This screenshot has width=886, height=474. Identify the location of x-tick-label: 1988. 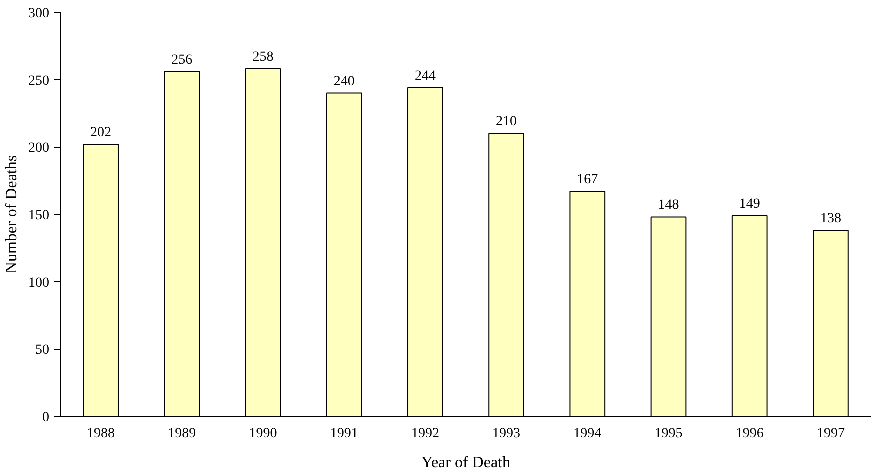
(101, 434).